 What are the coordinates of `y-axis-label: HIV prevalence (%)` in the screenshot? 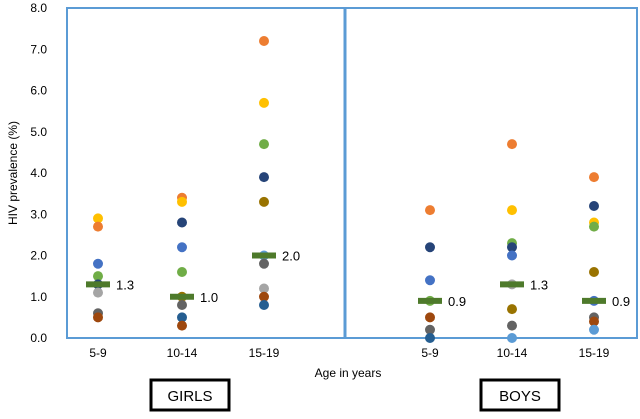 It's located at (13, 173).